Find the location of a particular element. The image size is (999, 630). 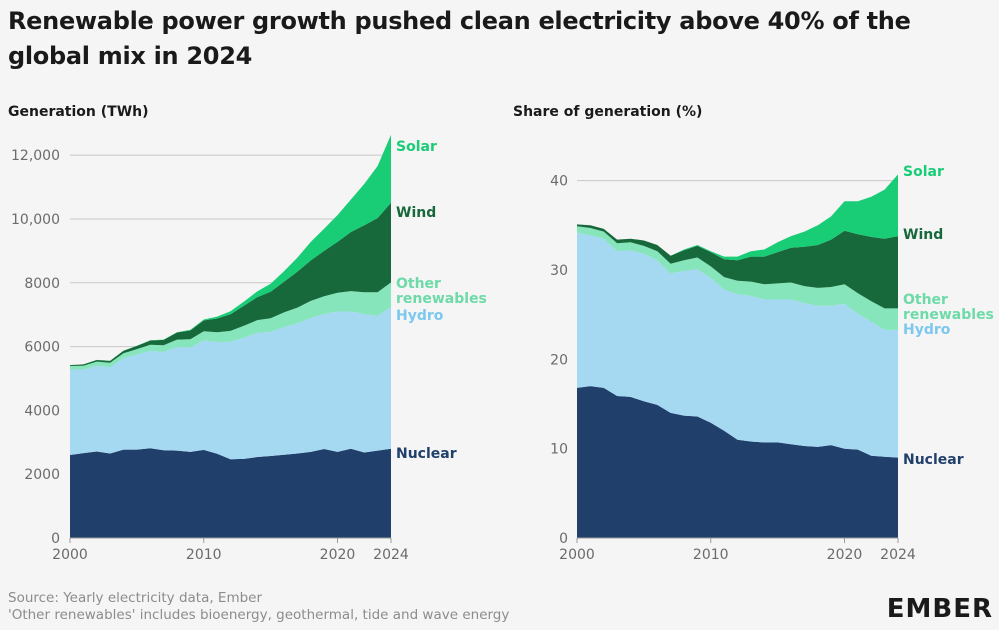

y-tick-label: 20 is located at coordinates (559, 360).